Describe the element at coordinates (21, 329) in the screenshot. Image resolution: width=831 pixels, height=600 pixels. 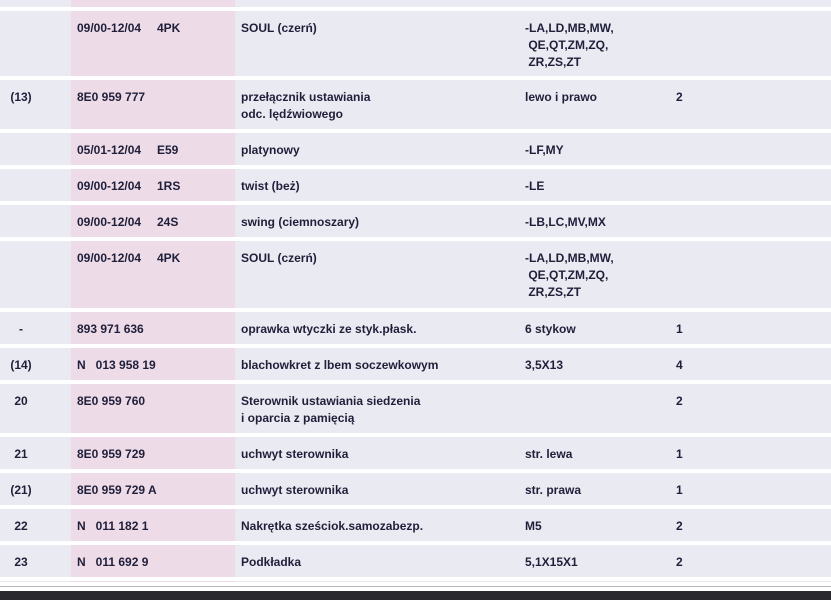
I see `position-number: -` at that location.